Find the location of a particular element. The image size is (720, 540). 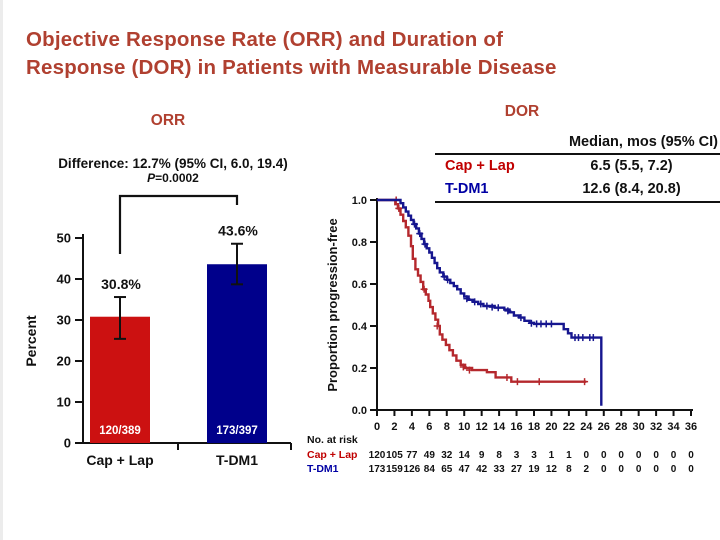

x-tick-label: 6 is located at coordinates (429, 427).